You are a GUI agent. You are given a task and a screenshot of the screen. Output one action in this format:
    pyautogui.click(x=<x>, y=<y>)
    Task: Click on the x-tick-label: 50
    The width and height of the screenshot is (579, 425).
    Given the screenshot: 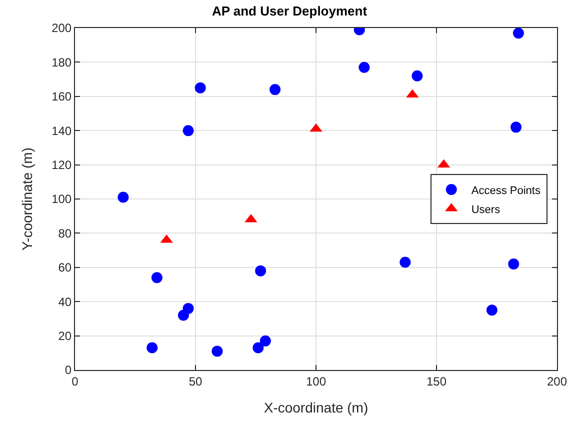 What is the action you would take?
    pyautogui.click(x=195, y=381)
    